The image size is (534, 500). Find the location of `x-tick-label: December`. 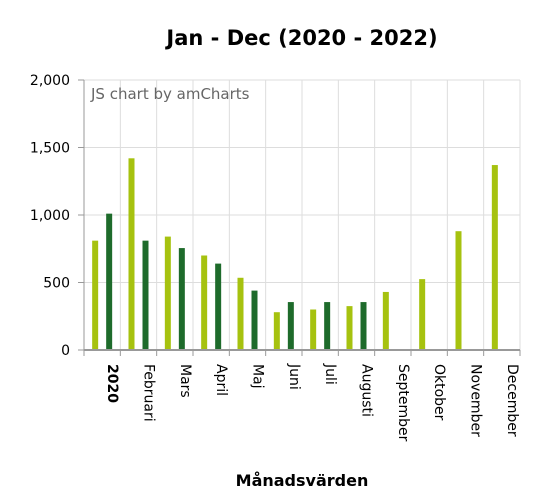

x-tick-label: December is located at coordinates (512, 400).